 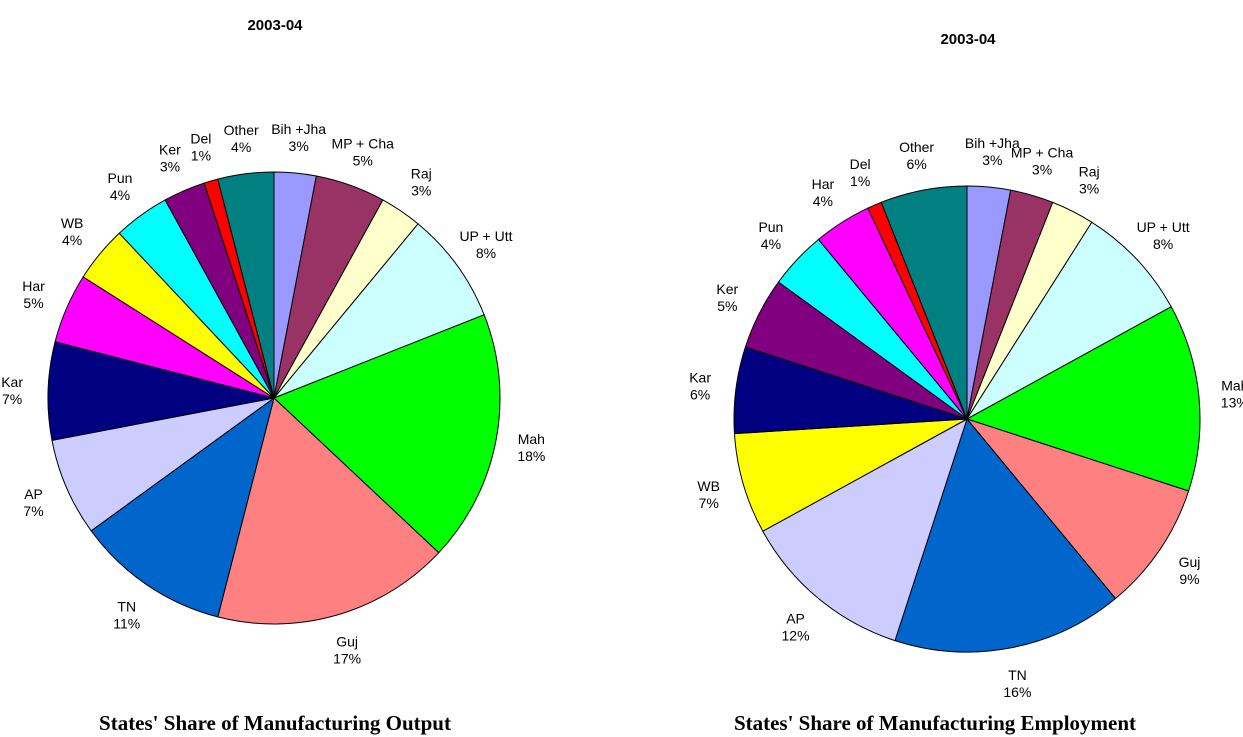 What do you see at coordinates (1017, 692) in the screenshot?
I see `slice-value-label: 16%` at bounding box center [1017, 692].